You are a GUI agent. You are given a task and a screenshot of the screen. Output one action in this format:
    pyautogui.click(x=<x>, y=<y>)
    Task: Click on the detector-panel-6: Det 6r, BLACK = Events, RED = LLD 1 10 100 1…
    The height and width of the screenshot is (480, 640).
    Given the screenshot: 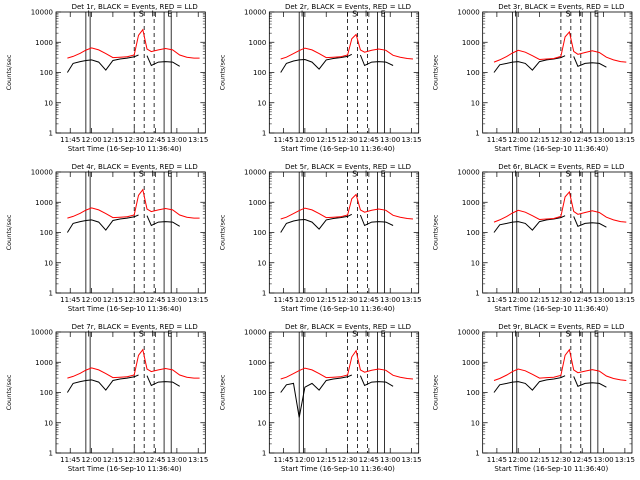 What is the action you would take?
    pyautogui.click(x=533, y=238)
    